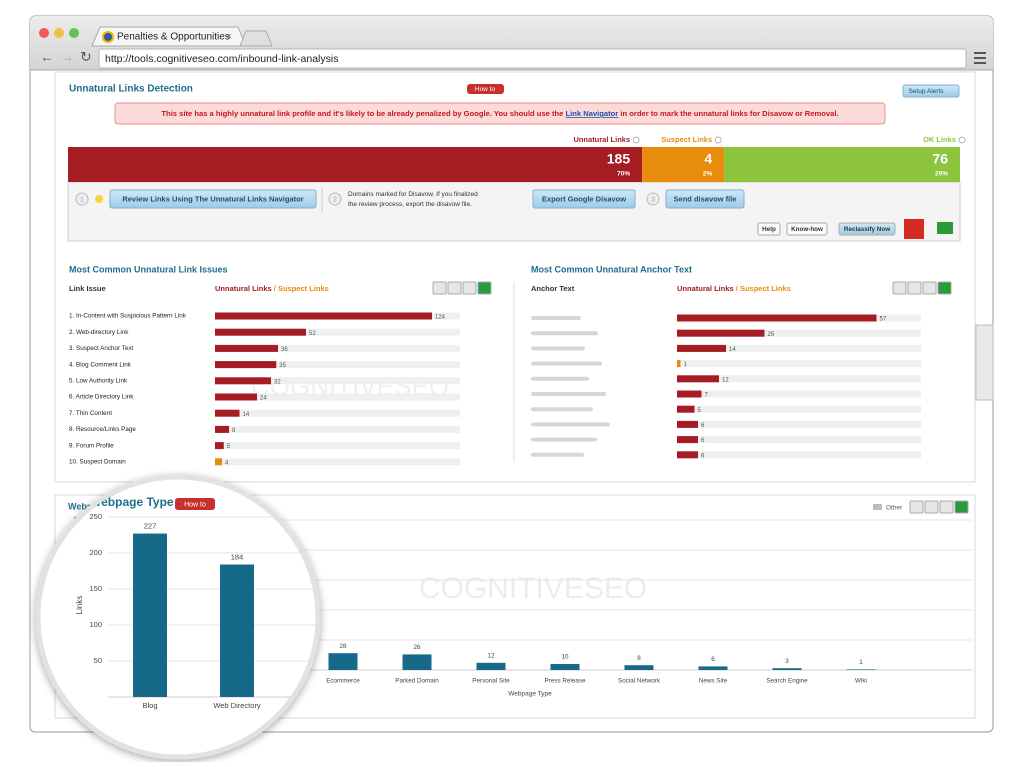  I want to click on panel-title: Unnatural Links Detection, so click(131, 89).